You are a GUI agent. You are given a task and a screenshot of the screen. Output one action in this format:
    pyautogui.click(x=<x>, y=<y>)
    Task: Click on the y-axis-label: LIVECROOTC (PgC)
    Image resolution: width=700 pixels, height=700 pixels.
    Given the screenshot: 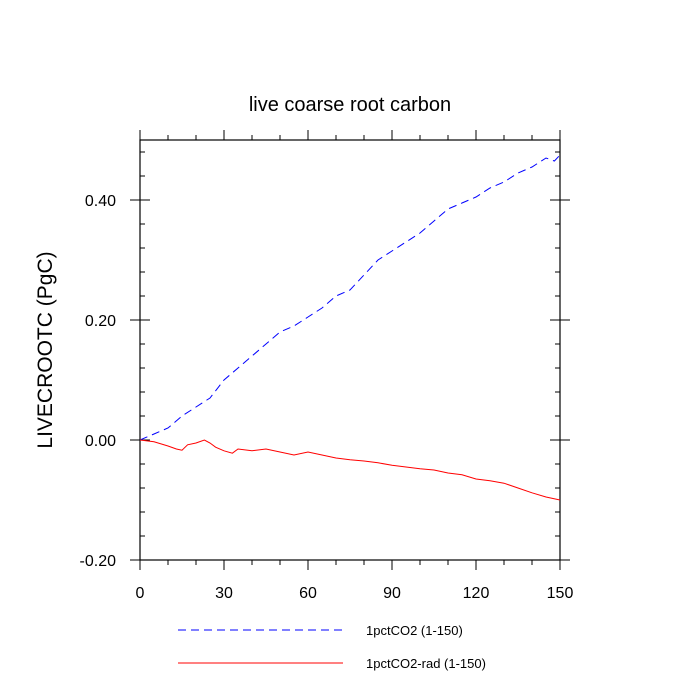 What is the action you would take?
    pyautogui.click(x=45, y=349)
    